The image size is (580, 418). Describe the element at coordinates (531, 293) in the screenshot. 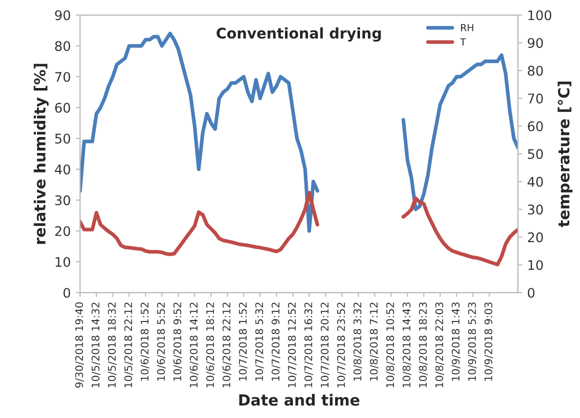

I see `y2-tick-label: 0` at that location.